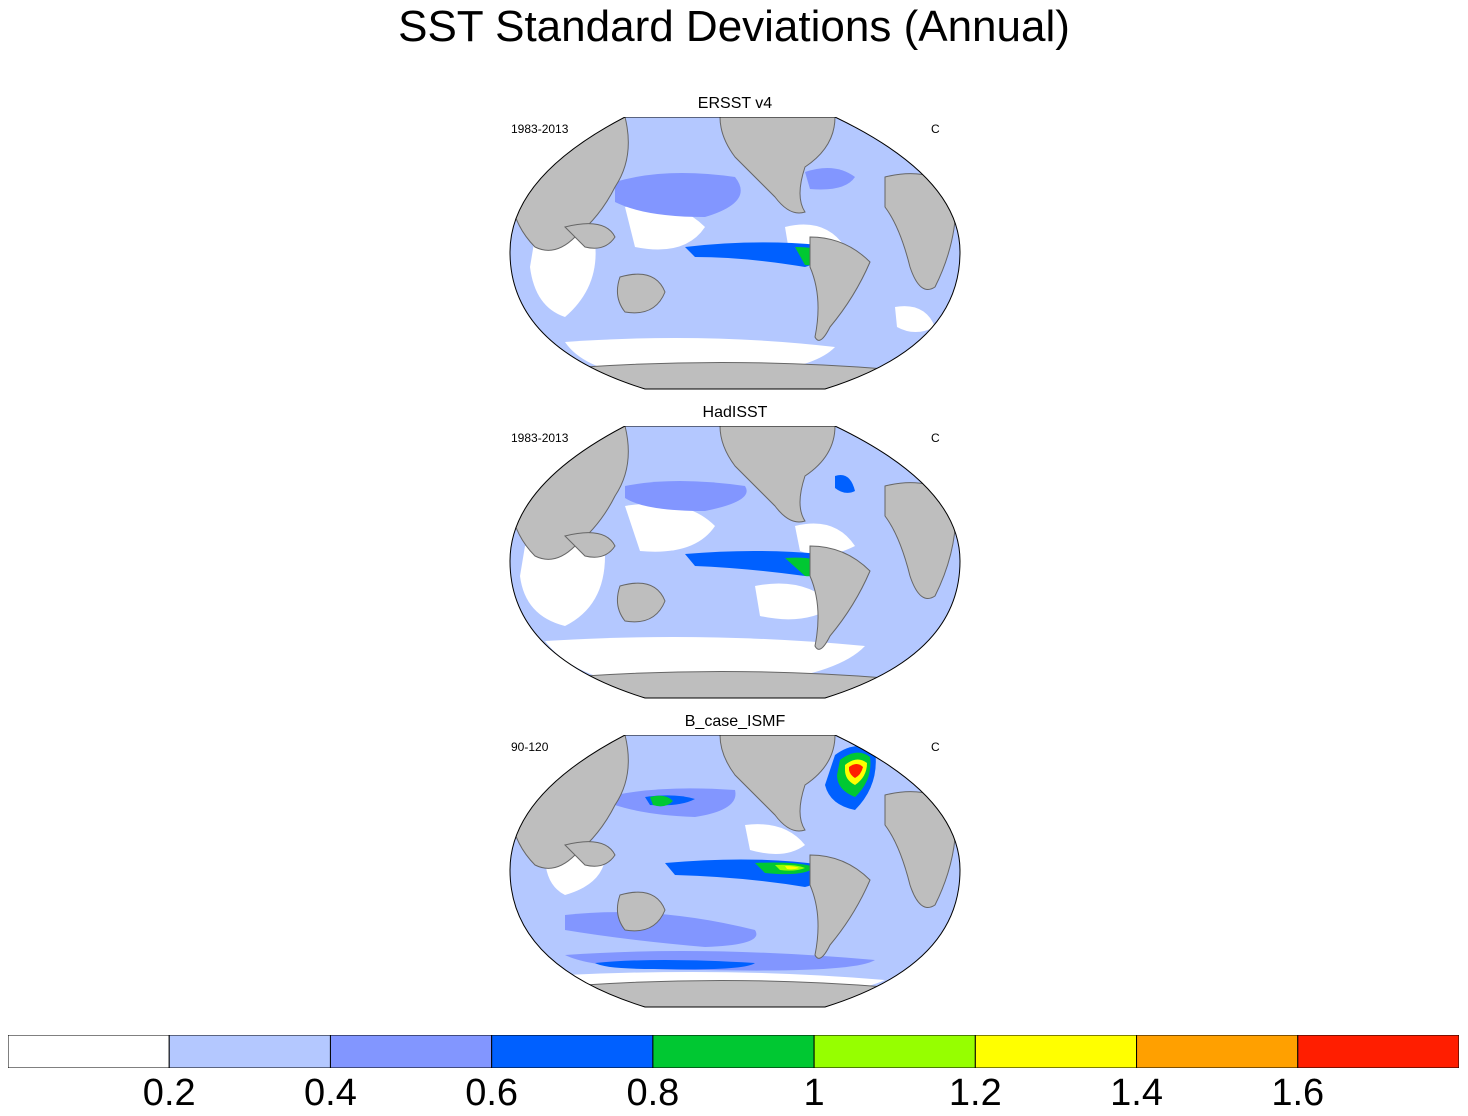 This screenshot has height=1116, width=1468. I want to click on colorbar-tick-label: 0.8, so click(653, 1093).